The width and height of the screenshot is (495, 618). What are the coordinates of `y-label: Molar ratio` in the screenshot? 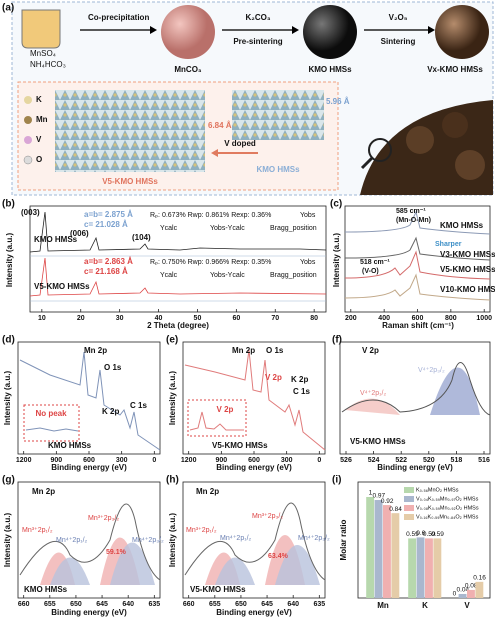 It's located at (343, 539).